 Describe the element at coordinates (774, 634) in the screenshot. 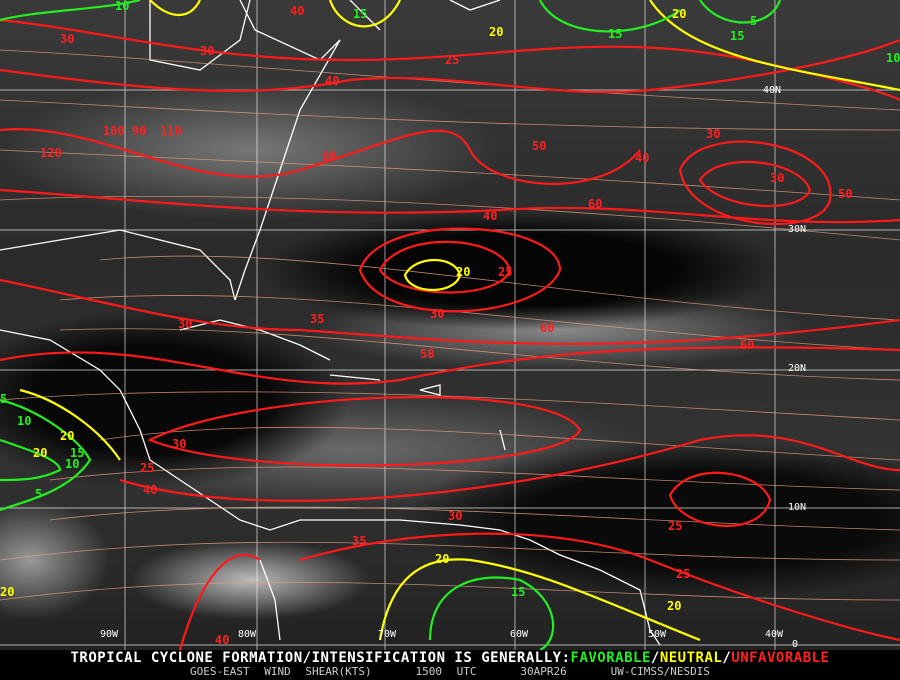

I see `lon-label: 40W` at that location.